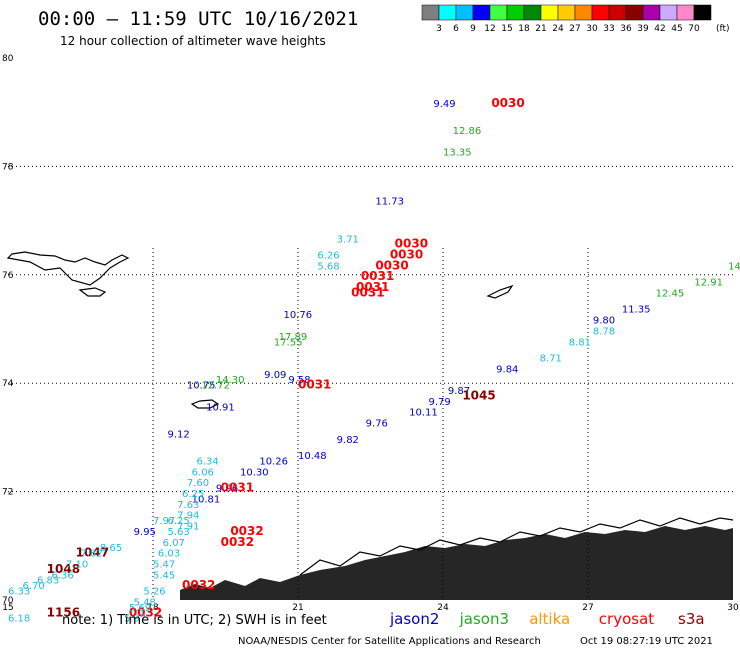  I want to click on wave-height-label: 9.79, so click(440, 402).